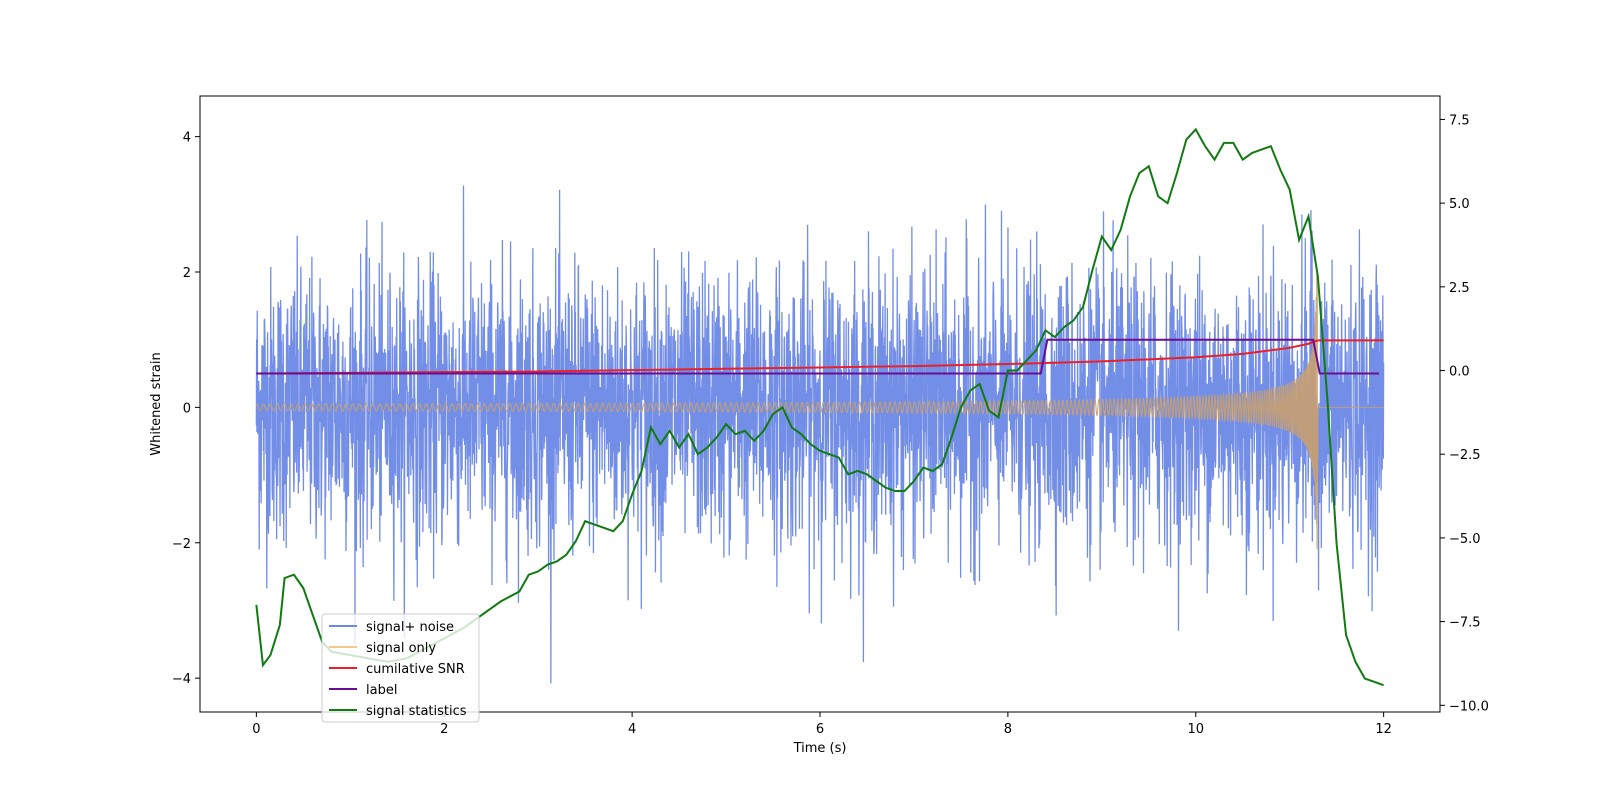 This screenshot has height=800, width=1600. What do you see at coordinates (416, 711) in the screenshot?
I see `legend-label: signal statistics` at bounding box center [416, 711].